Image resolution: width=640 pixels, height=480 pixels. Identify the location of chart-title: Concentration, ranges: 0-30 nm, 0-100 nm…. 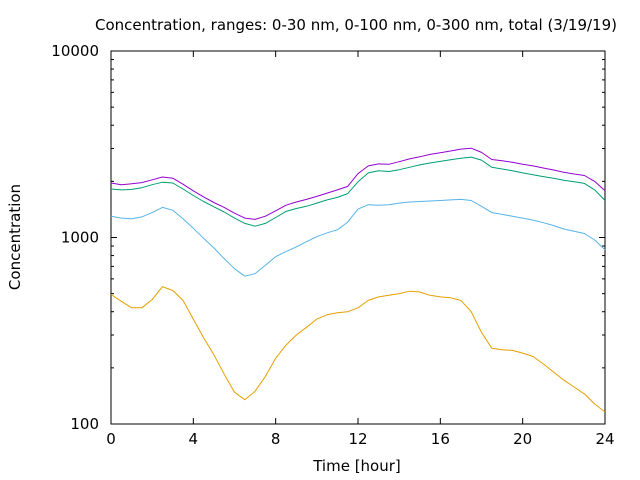
(356, 25).